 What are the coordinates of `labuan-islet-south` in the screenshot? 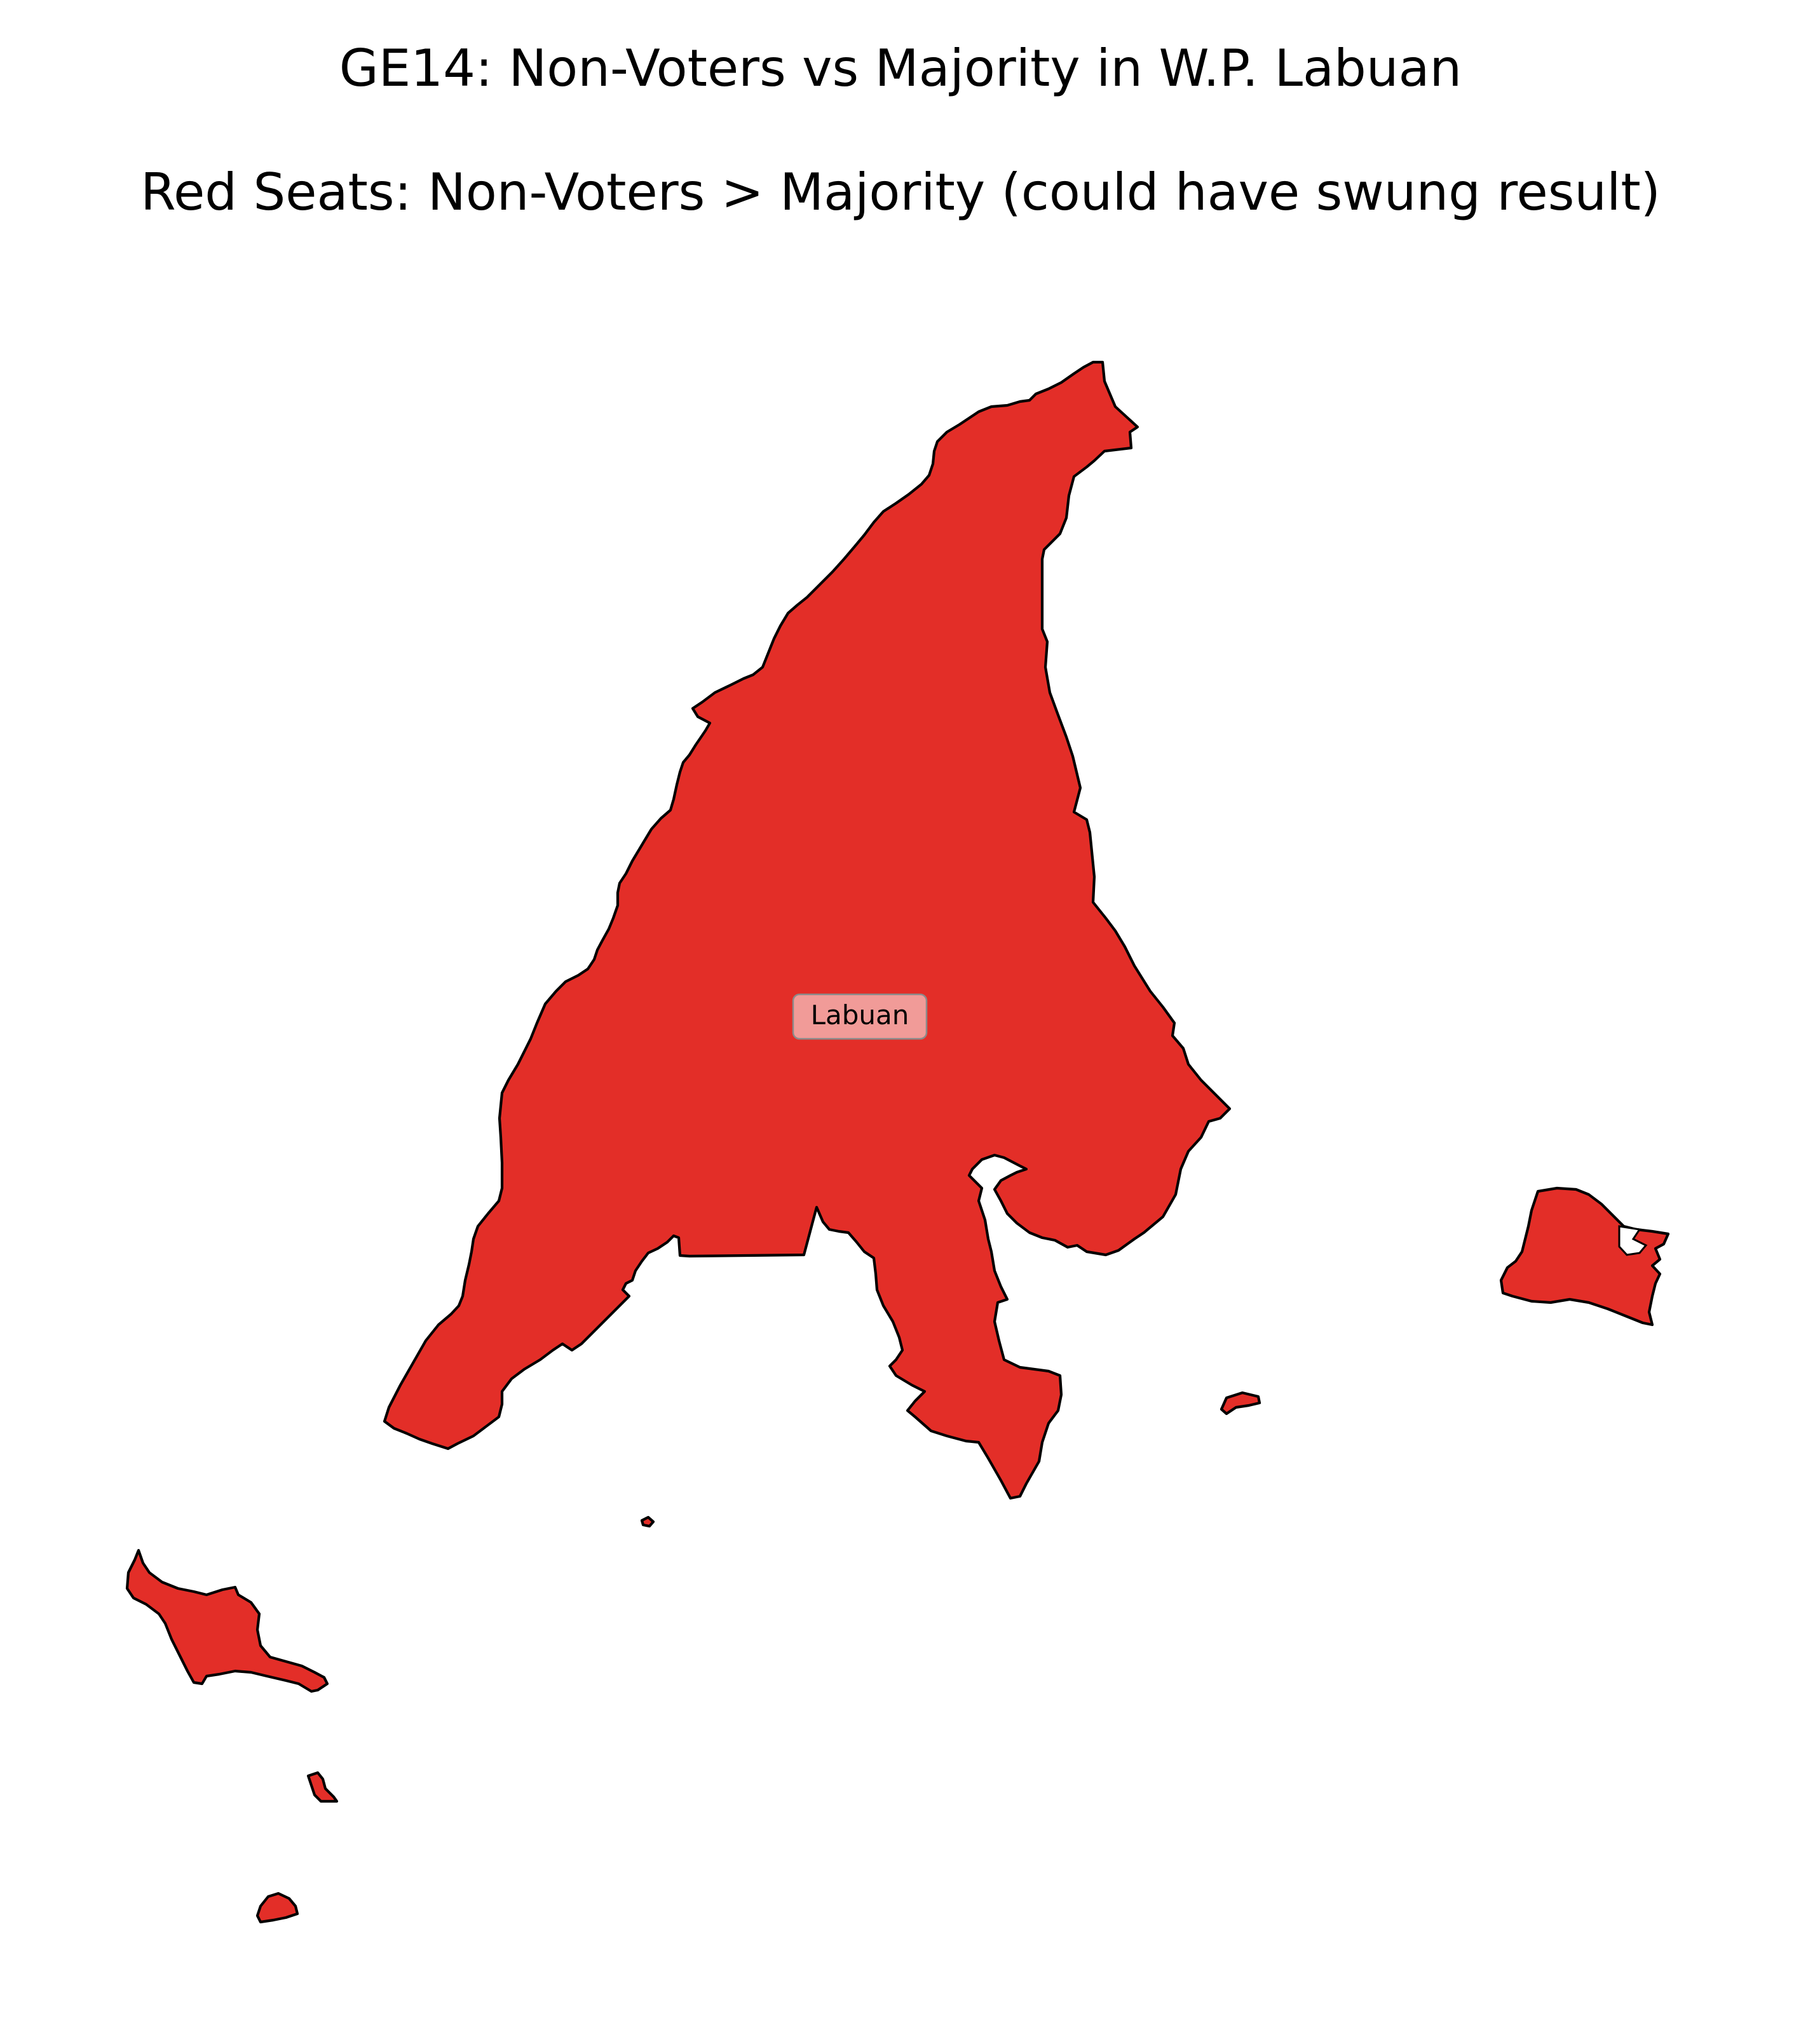 It's located at (322, 1787).